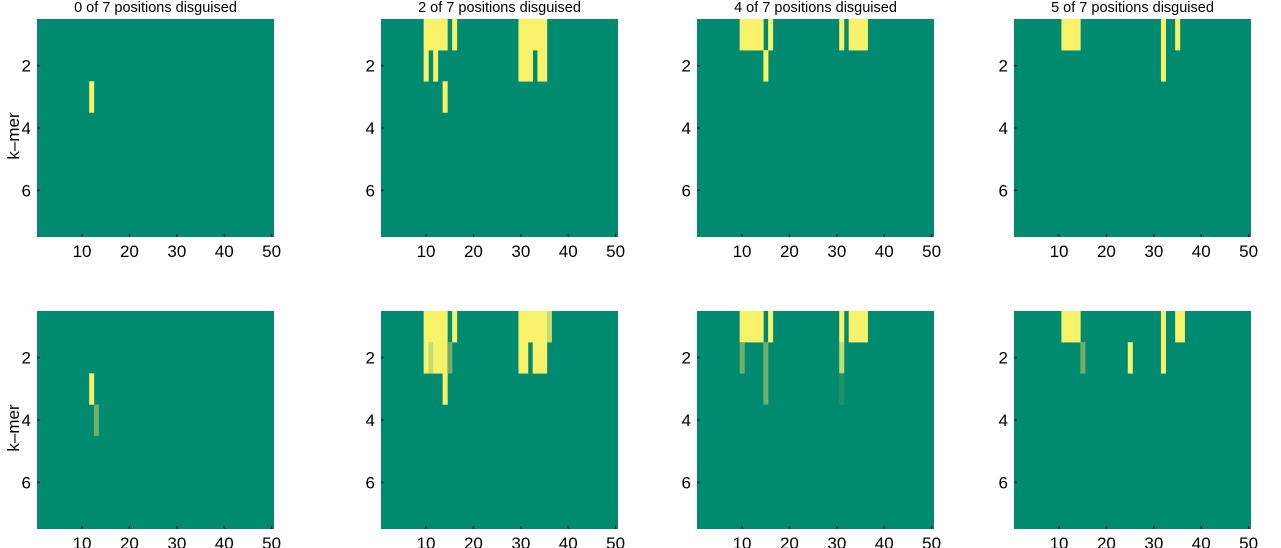 This screenshot has height=548, width=1281. Describe the element at coordinates (13, 136) in the screenshot. I see `y-axis-label: k–mer` at that location.